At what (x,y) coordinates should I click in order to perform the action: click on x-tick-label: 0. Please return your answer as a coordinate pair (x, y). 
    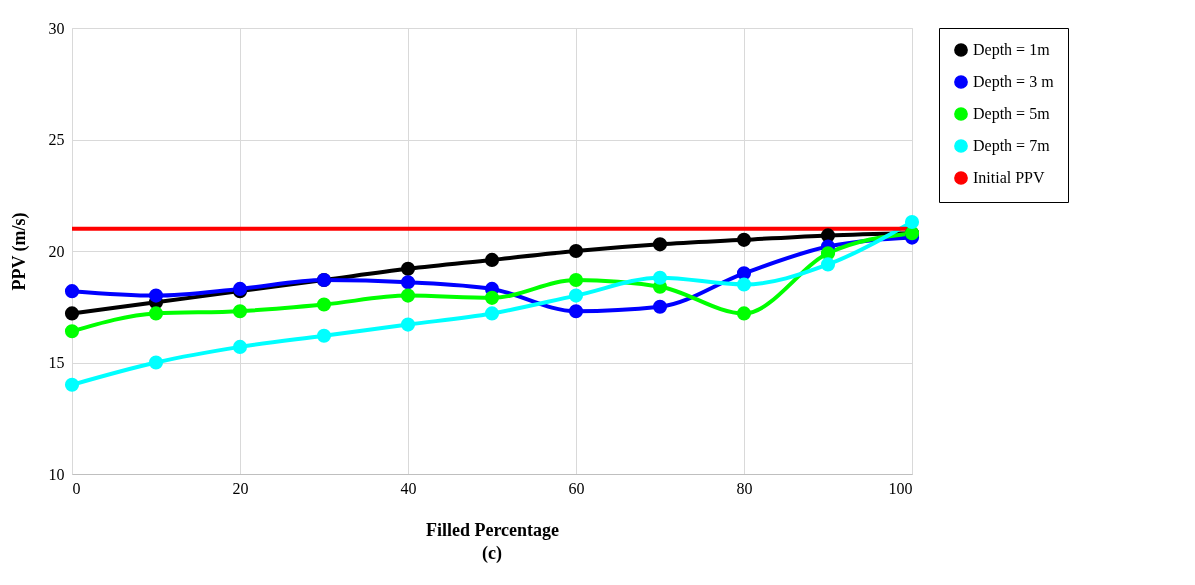
    Looking at the image, I should click on (76, 488).